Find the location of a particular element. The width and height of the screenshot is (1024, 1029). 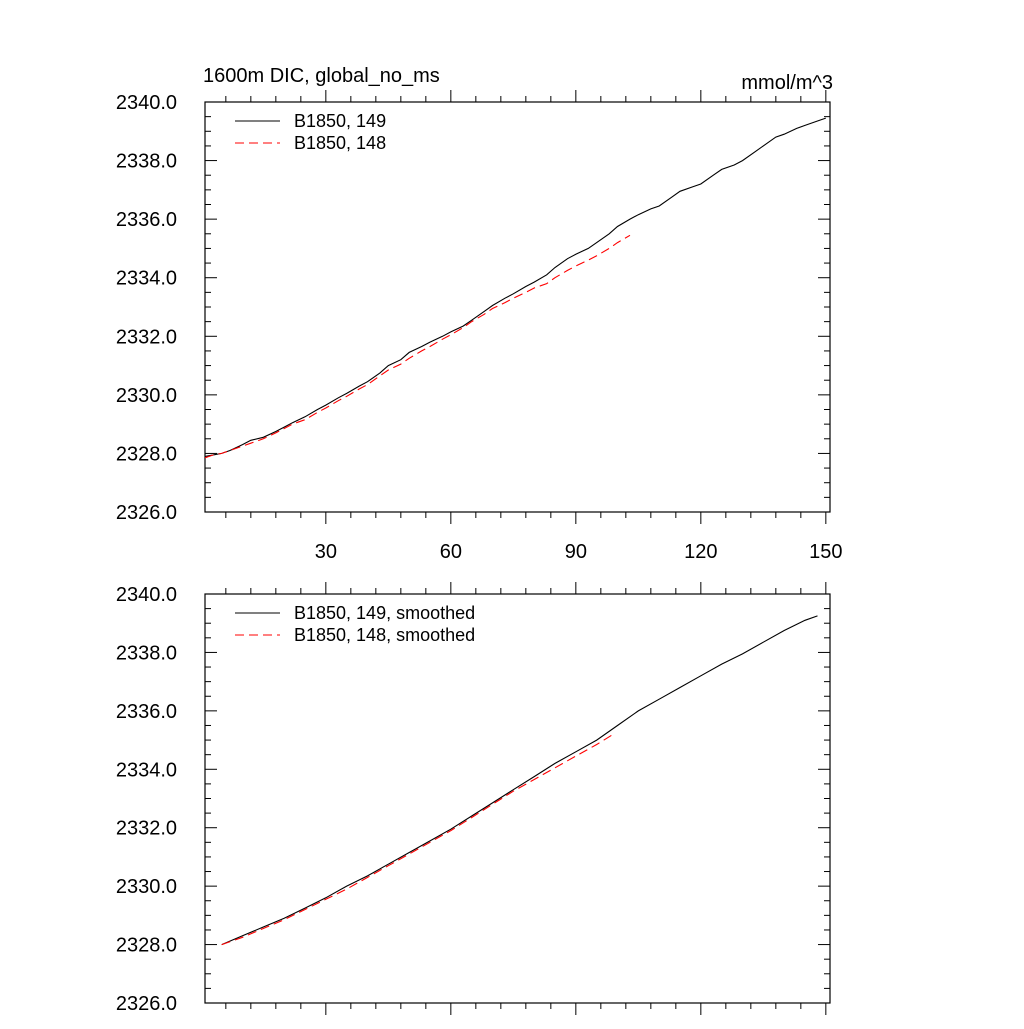

x-tick-label: 150 is located at coordinates (825, 552).